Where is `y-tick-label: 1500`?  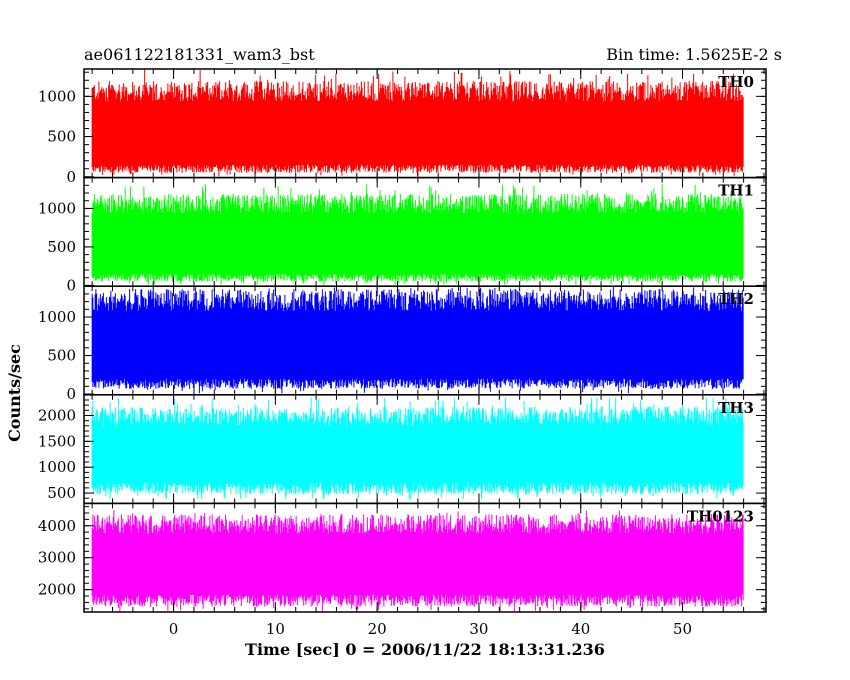 y-tick-label: 1500 is located at coordinates (57, 441).